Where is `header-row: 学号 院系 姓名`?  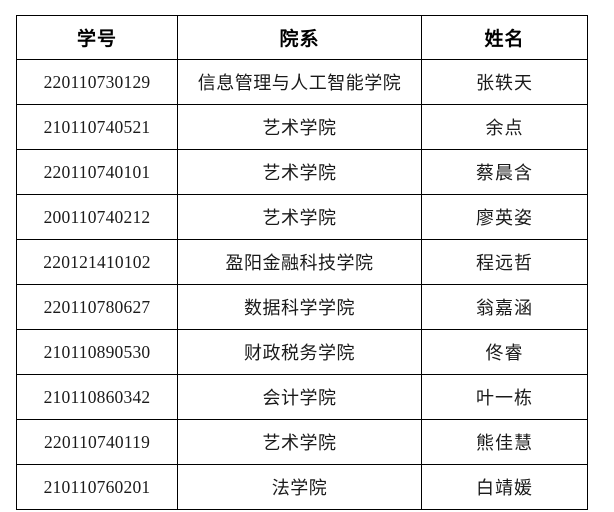 header-row: 学号 院系 姓名 is located at coordinates (302, 37).